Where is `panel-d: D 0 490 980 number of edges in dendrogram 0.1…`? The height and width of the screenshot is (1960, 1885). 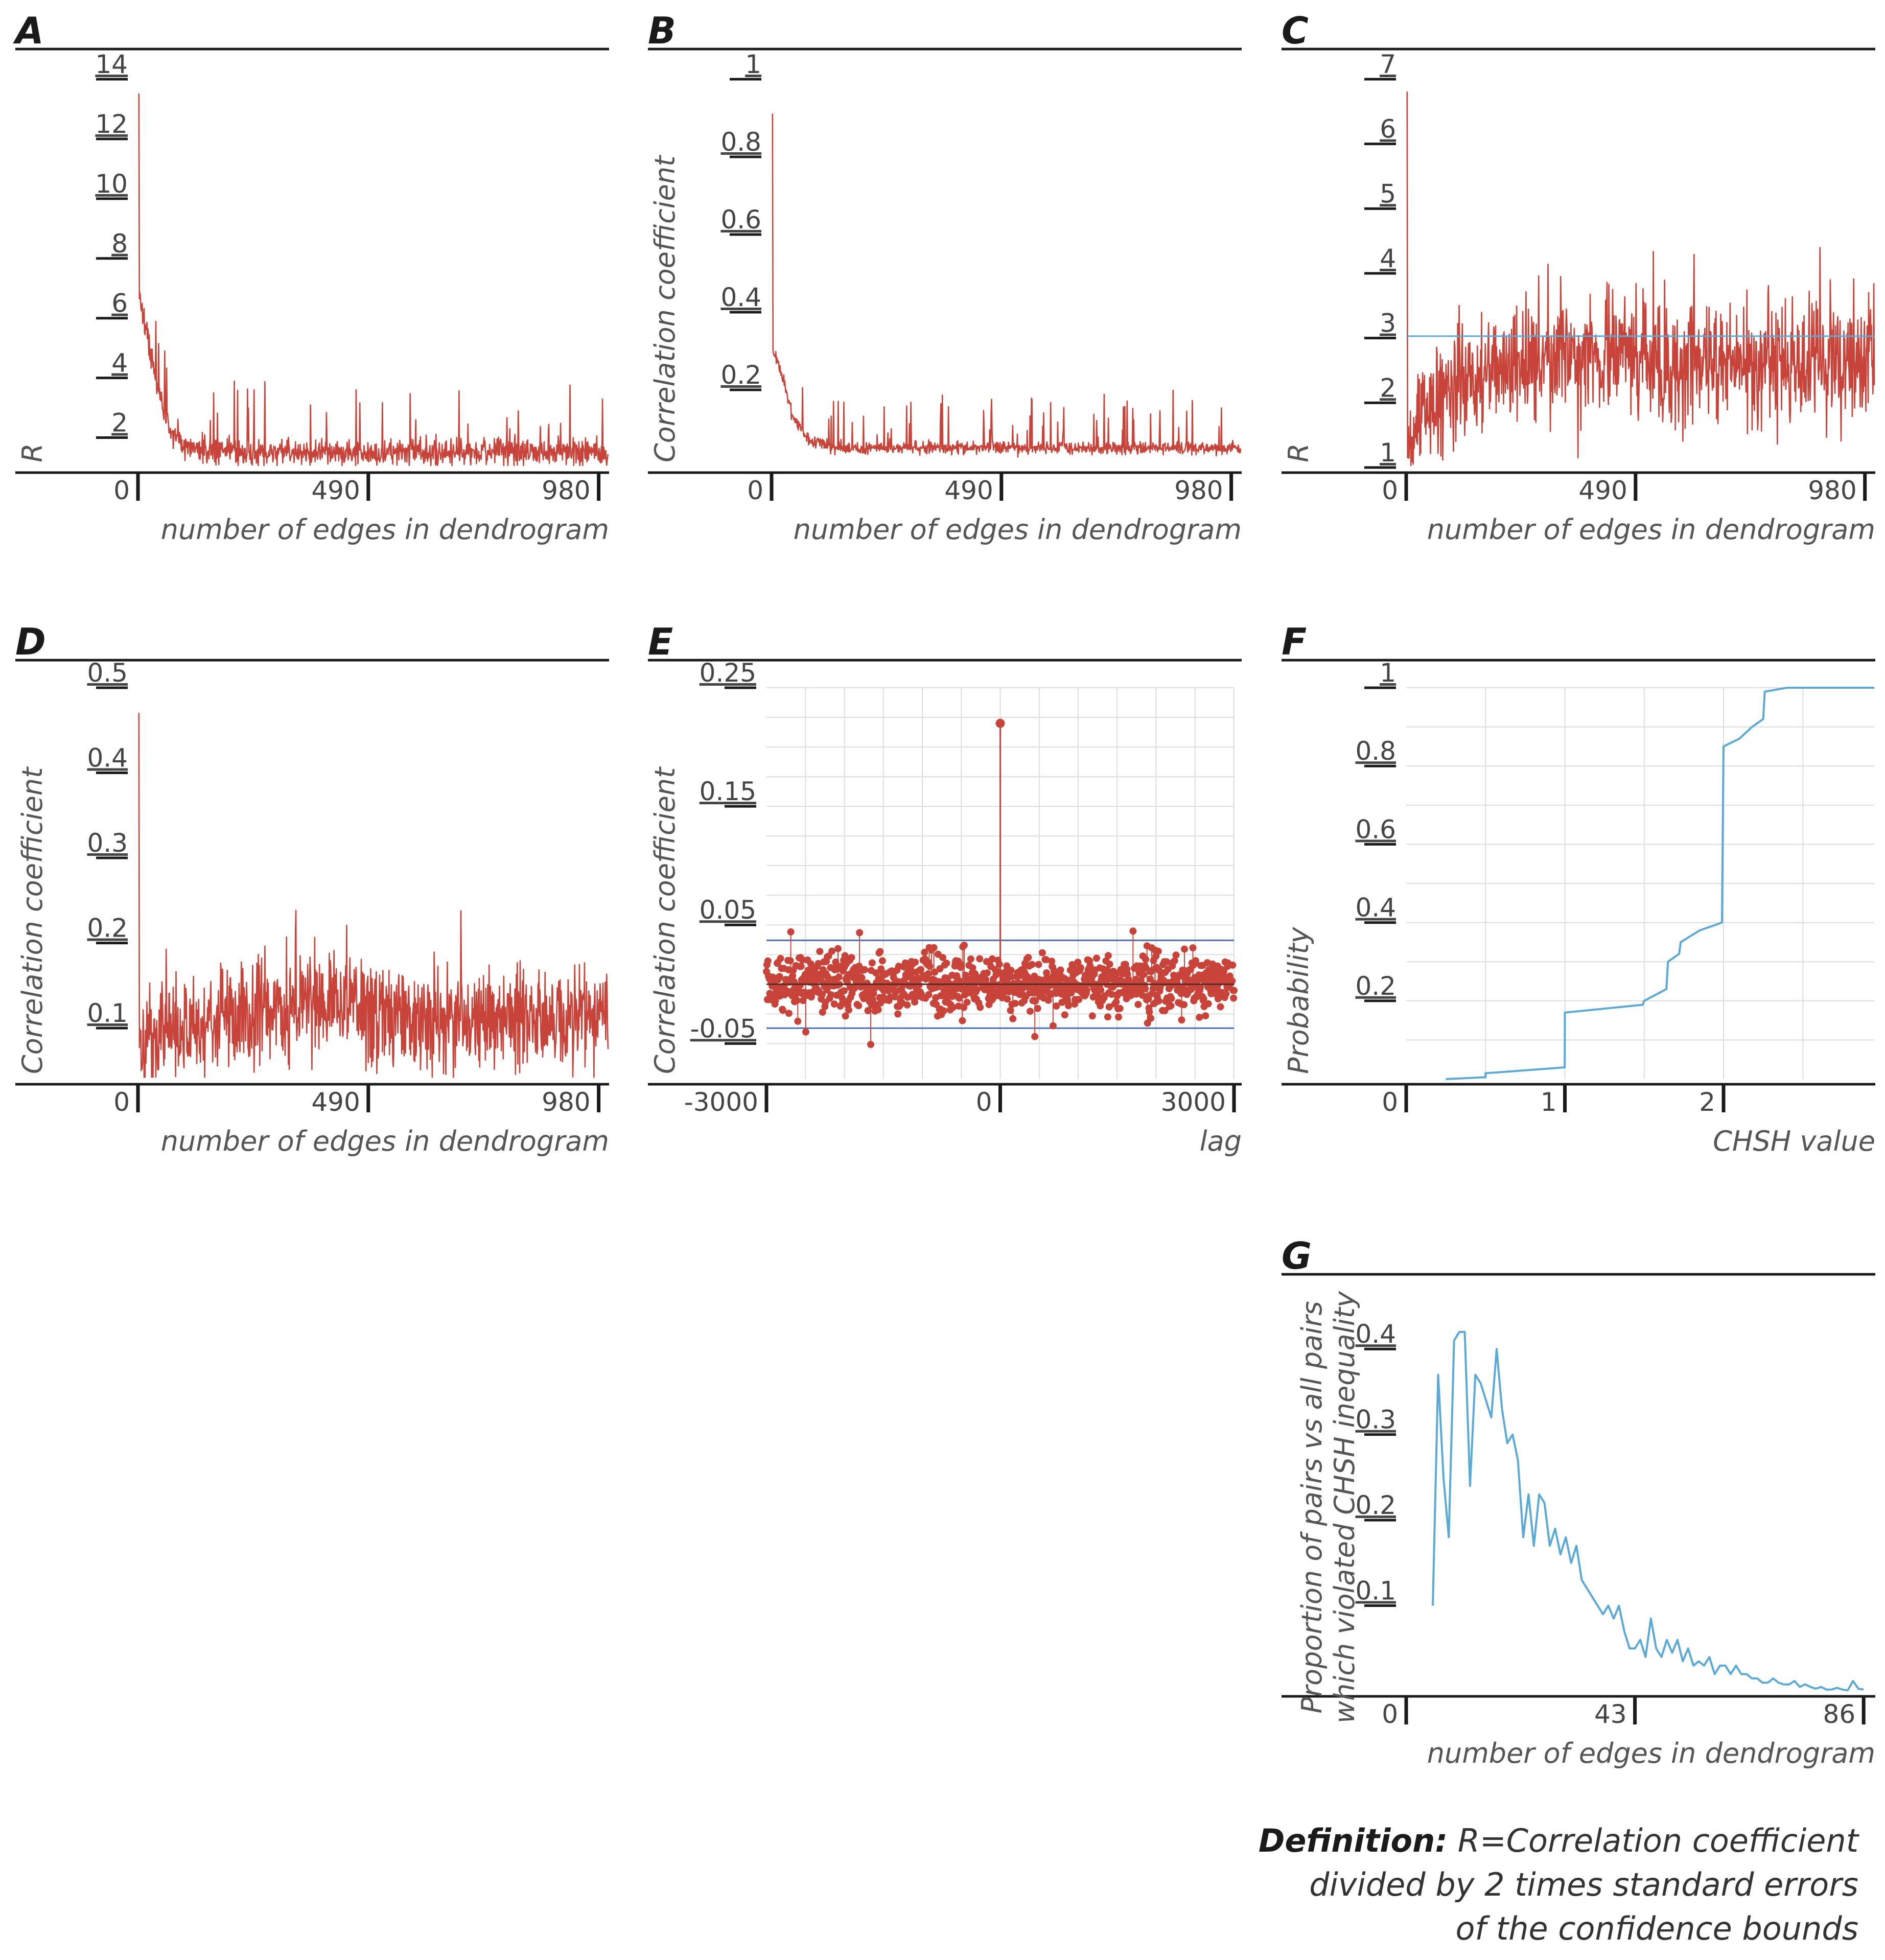 panel-d: D 0 490 980 number of edges in dendrogram 0.1… is located at coordinates (312, 889).